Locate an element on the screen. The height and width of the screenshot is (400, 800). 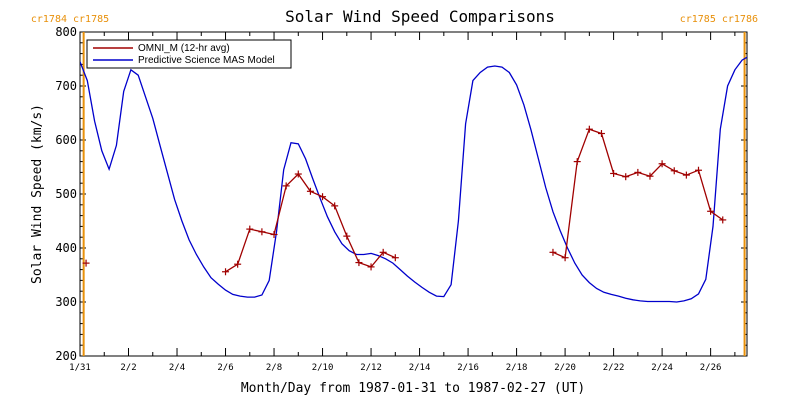
x-tick-label: 2/18 is located at coordinates (517, 368).